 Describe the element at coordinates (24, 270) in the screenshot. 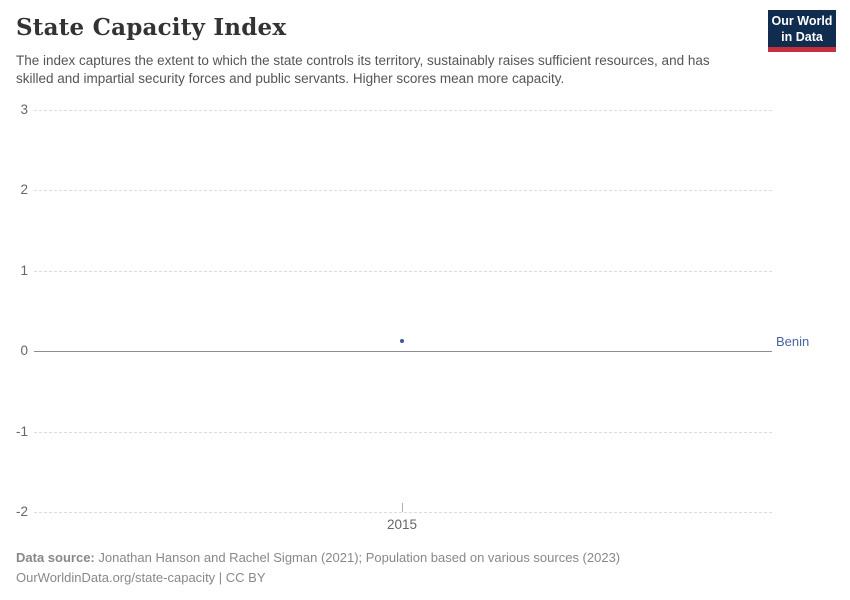

I see `y-axis-tick-label-1: 1` at that location.